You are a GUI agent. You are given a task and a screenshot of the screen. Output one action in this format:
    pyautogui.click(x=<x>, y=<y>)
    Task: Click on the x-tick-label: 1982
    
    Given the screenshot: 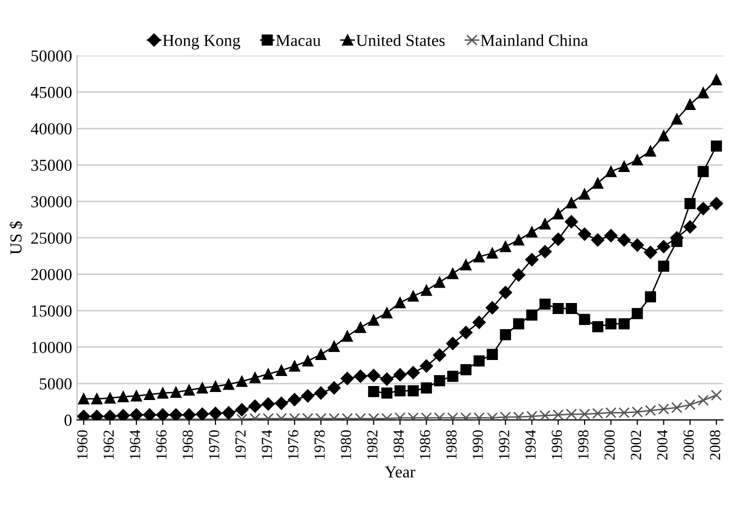 What is the action you would take?
    pyautogui.click(x=372, y=444)
    